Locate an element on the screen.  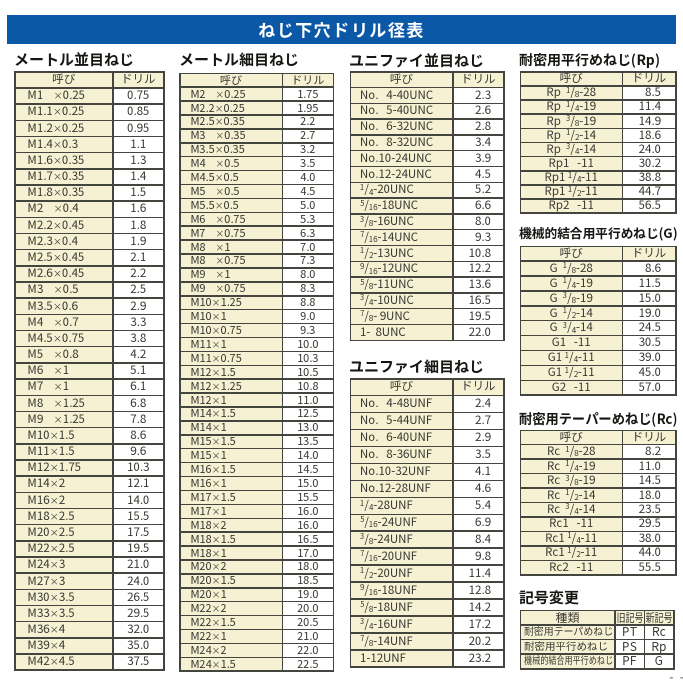
designation-cell: 9/16-18UNF is located at coordinates (401, 590).